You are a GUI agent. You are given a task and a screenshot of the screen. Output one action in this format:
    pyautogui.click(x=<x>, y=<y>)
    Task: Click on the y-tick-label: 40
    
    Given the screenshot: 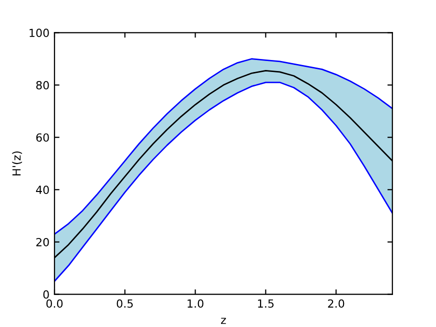 What is the action you would take?
    pyautogui.click(x=42, y=190)
    